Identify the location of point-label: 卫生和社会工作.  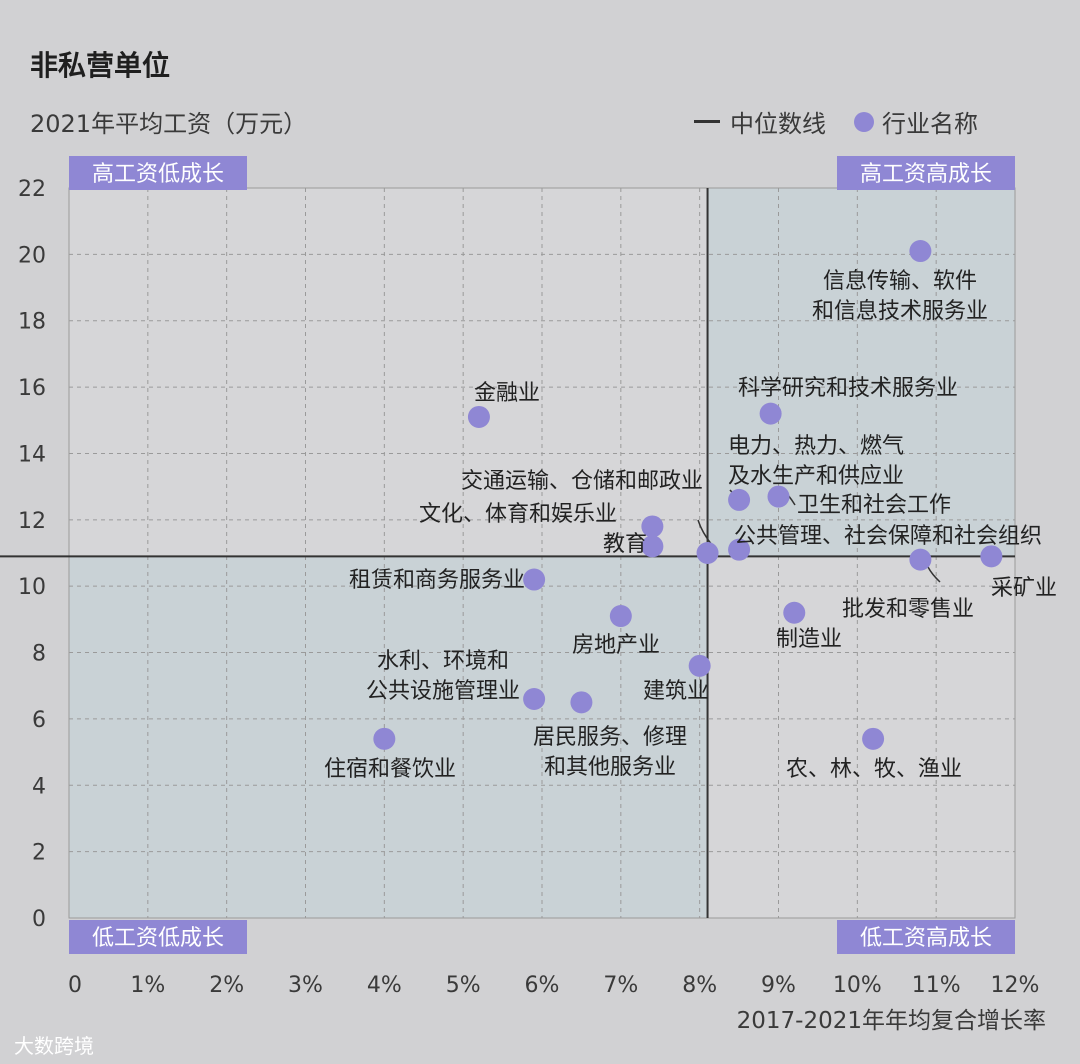
(874, 505).